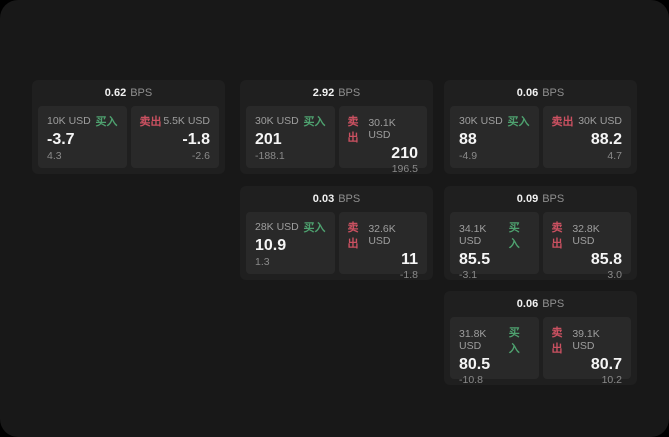 The image size is (669, 437). I want to click on buy-panel: 30K USD 买入 201 -188.1, so click(290, 137).